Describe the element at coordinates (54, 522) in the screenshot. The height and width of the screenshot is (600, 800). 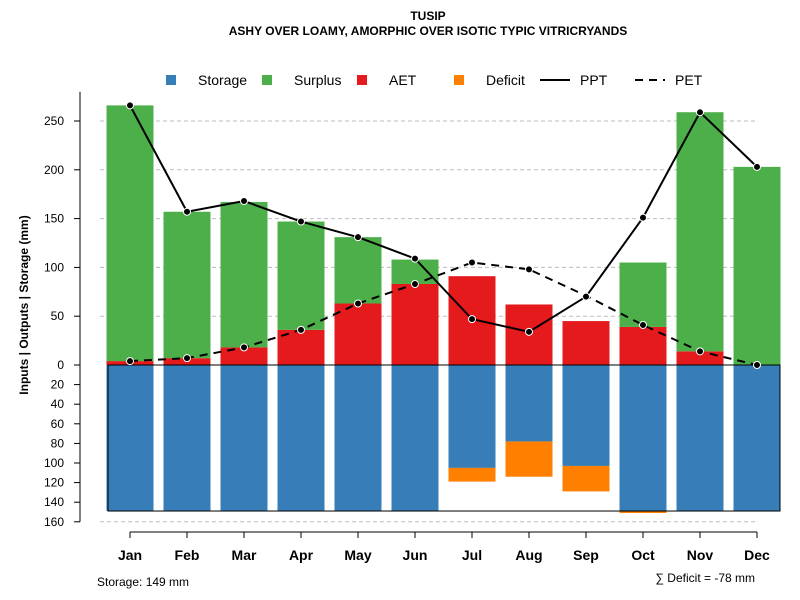
I see `y-tick-label: 160` at that location.